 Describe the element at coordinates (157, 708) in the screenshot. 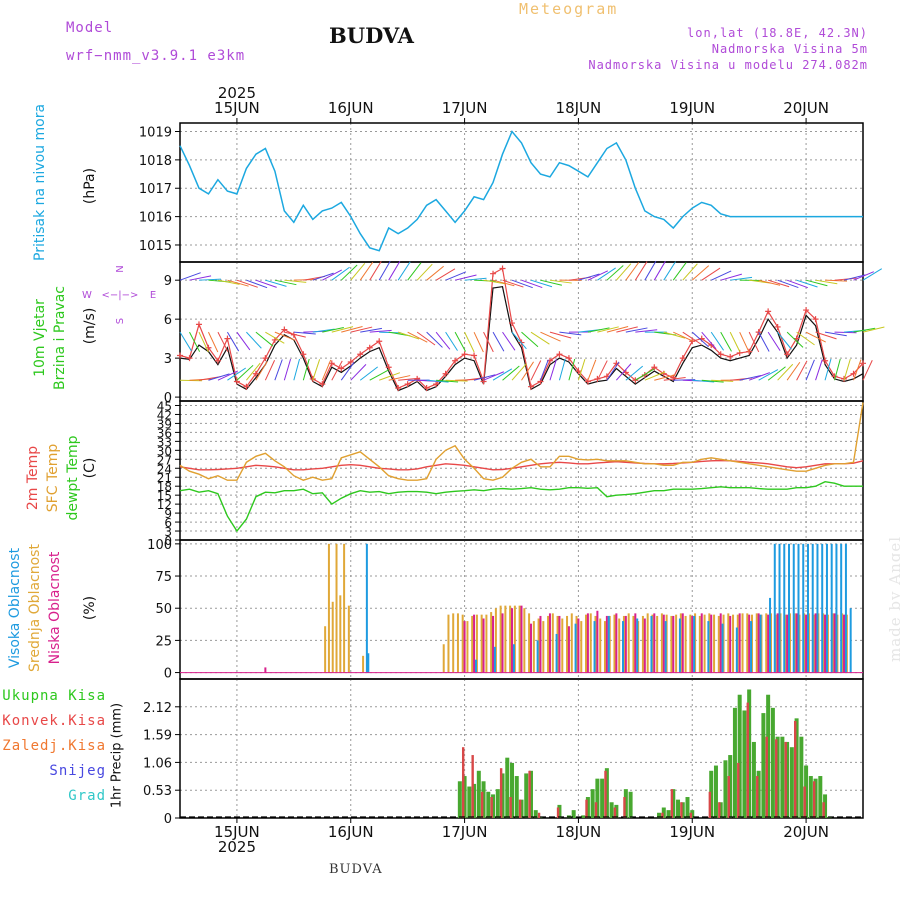

I see `y-tick-label: 2.12` at that location.